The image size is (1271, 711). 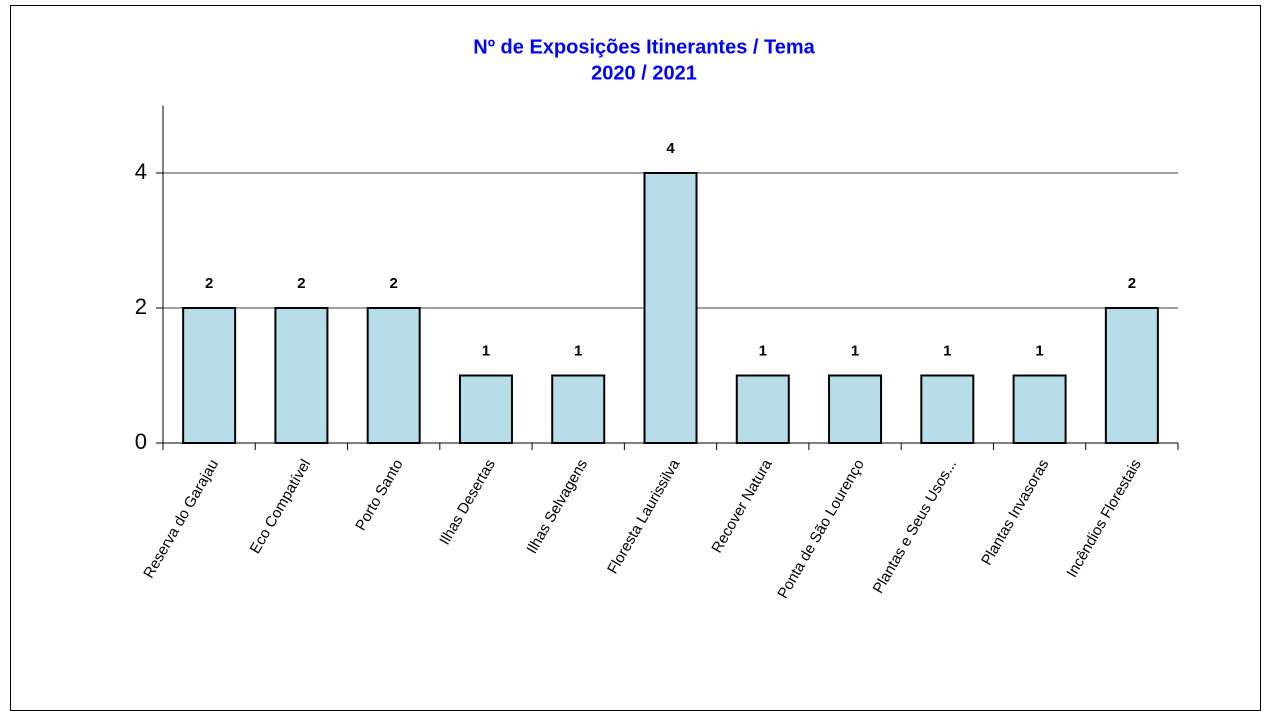 What do you see at coordinates (644, 73) in the screenshot?
I see `chart-subtitle: 2020 / 2021` at bounding box center [644, 73].